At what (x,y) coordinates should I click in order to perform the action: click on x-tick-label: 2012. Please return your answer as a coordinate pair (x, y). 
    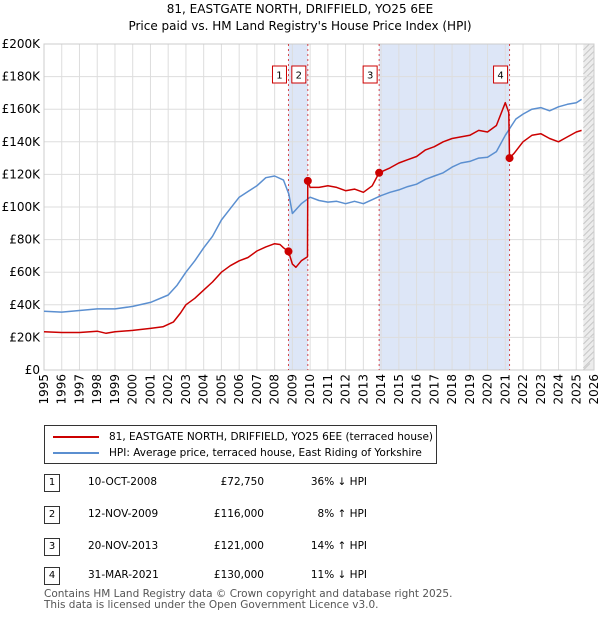
    Looking at the image, I should click on (346, 389).